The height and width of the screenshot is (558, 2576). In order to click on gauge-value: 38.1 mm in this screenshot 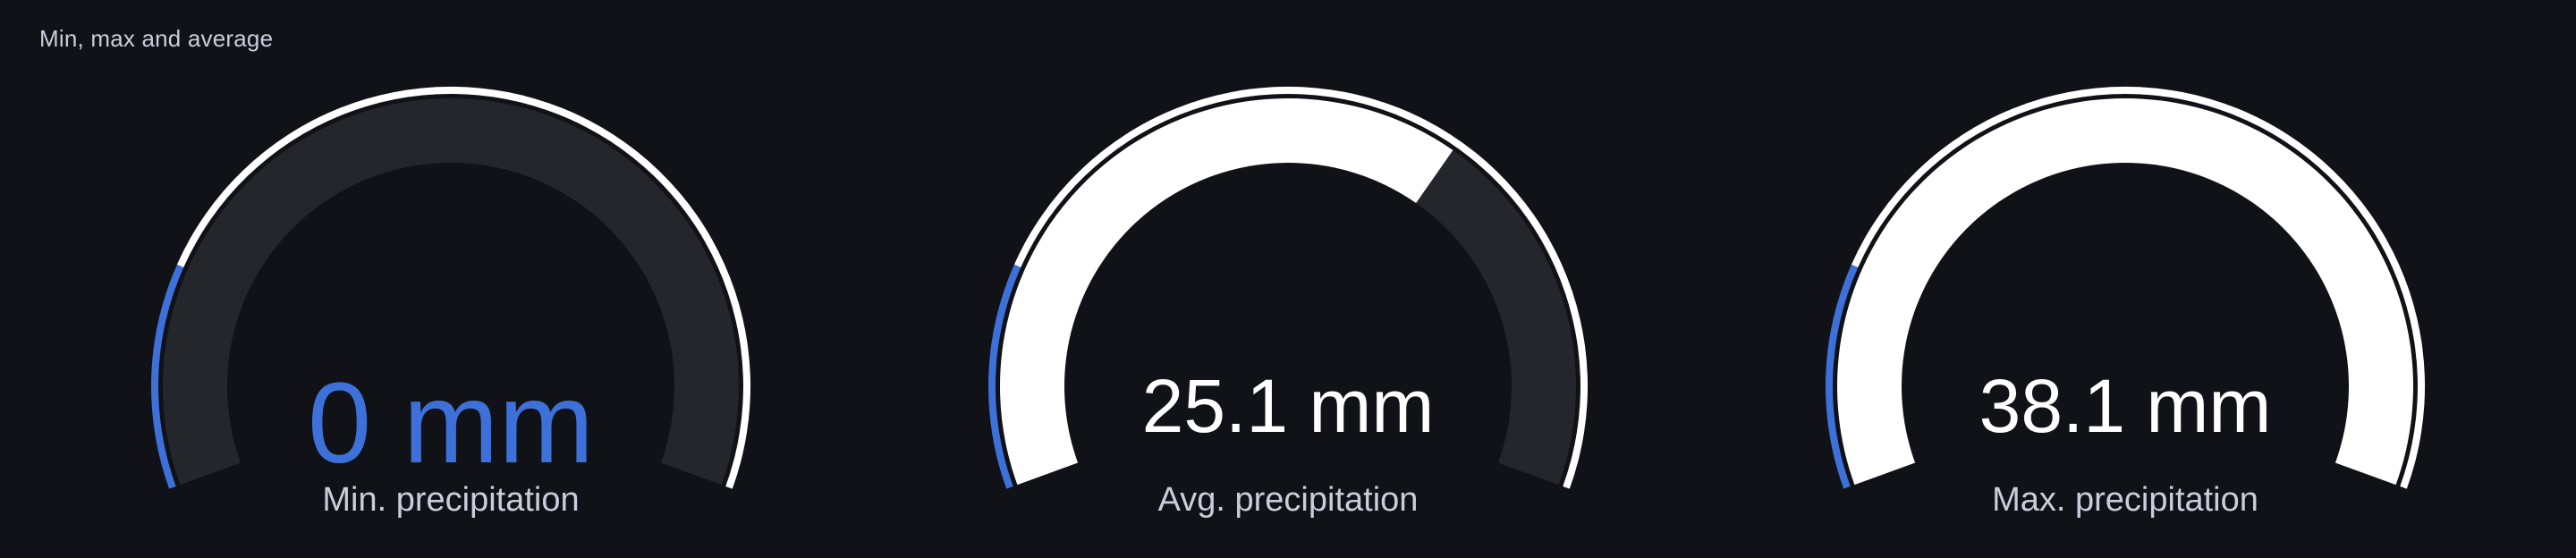, I will do `click(2125, 406)`.